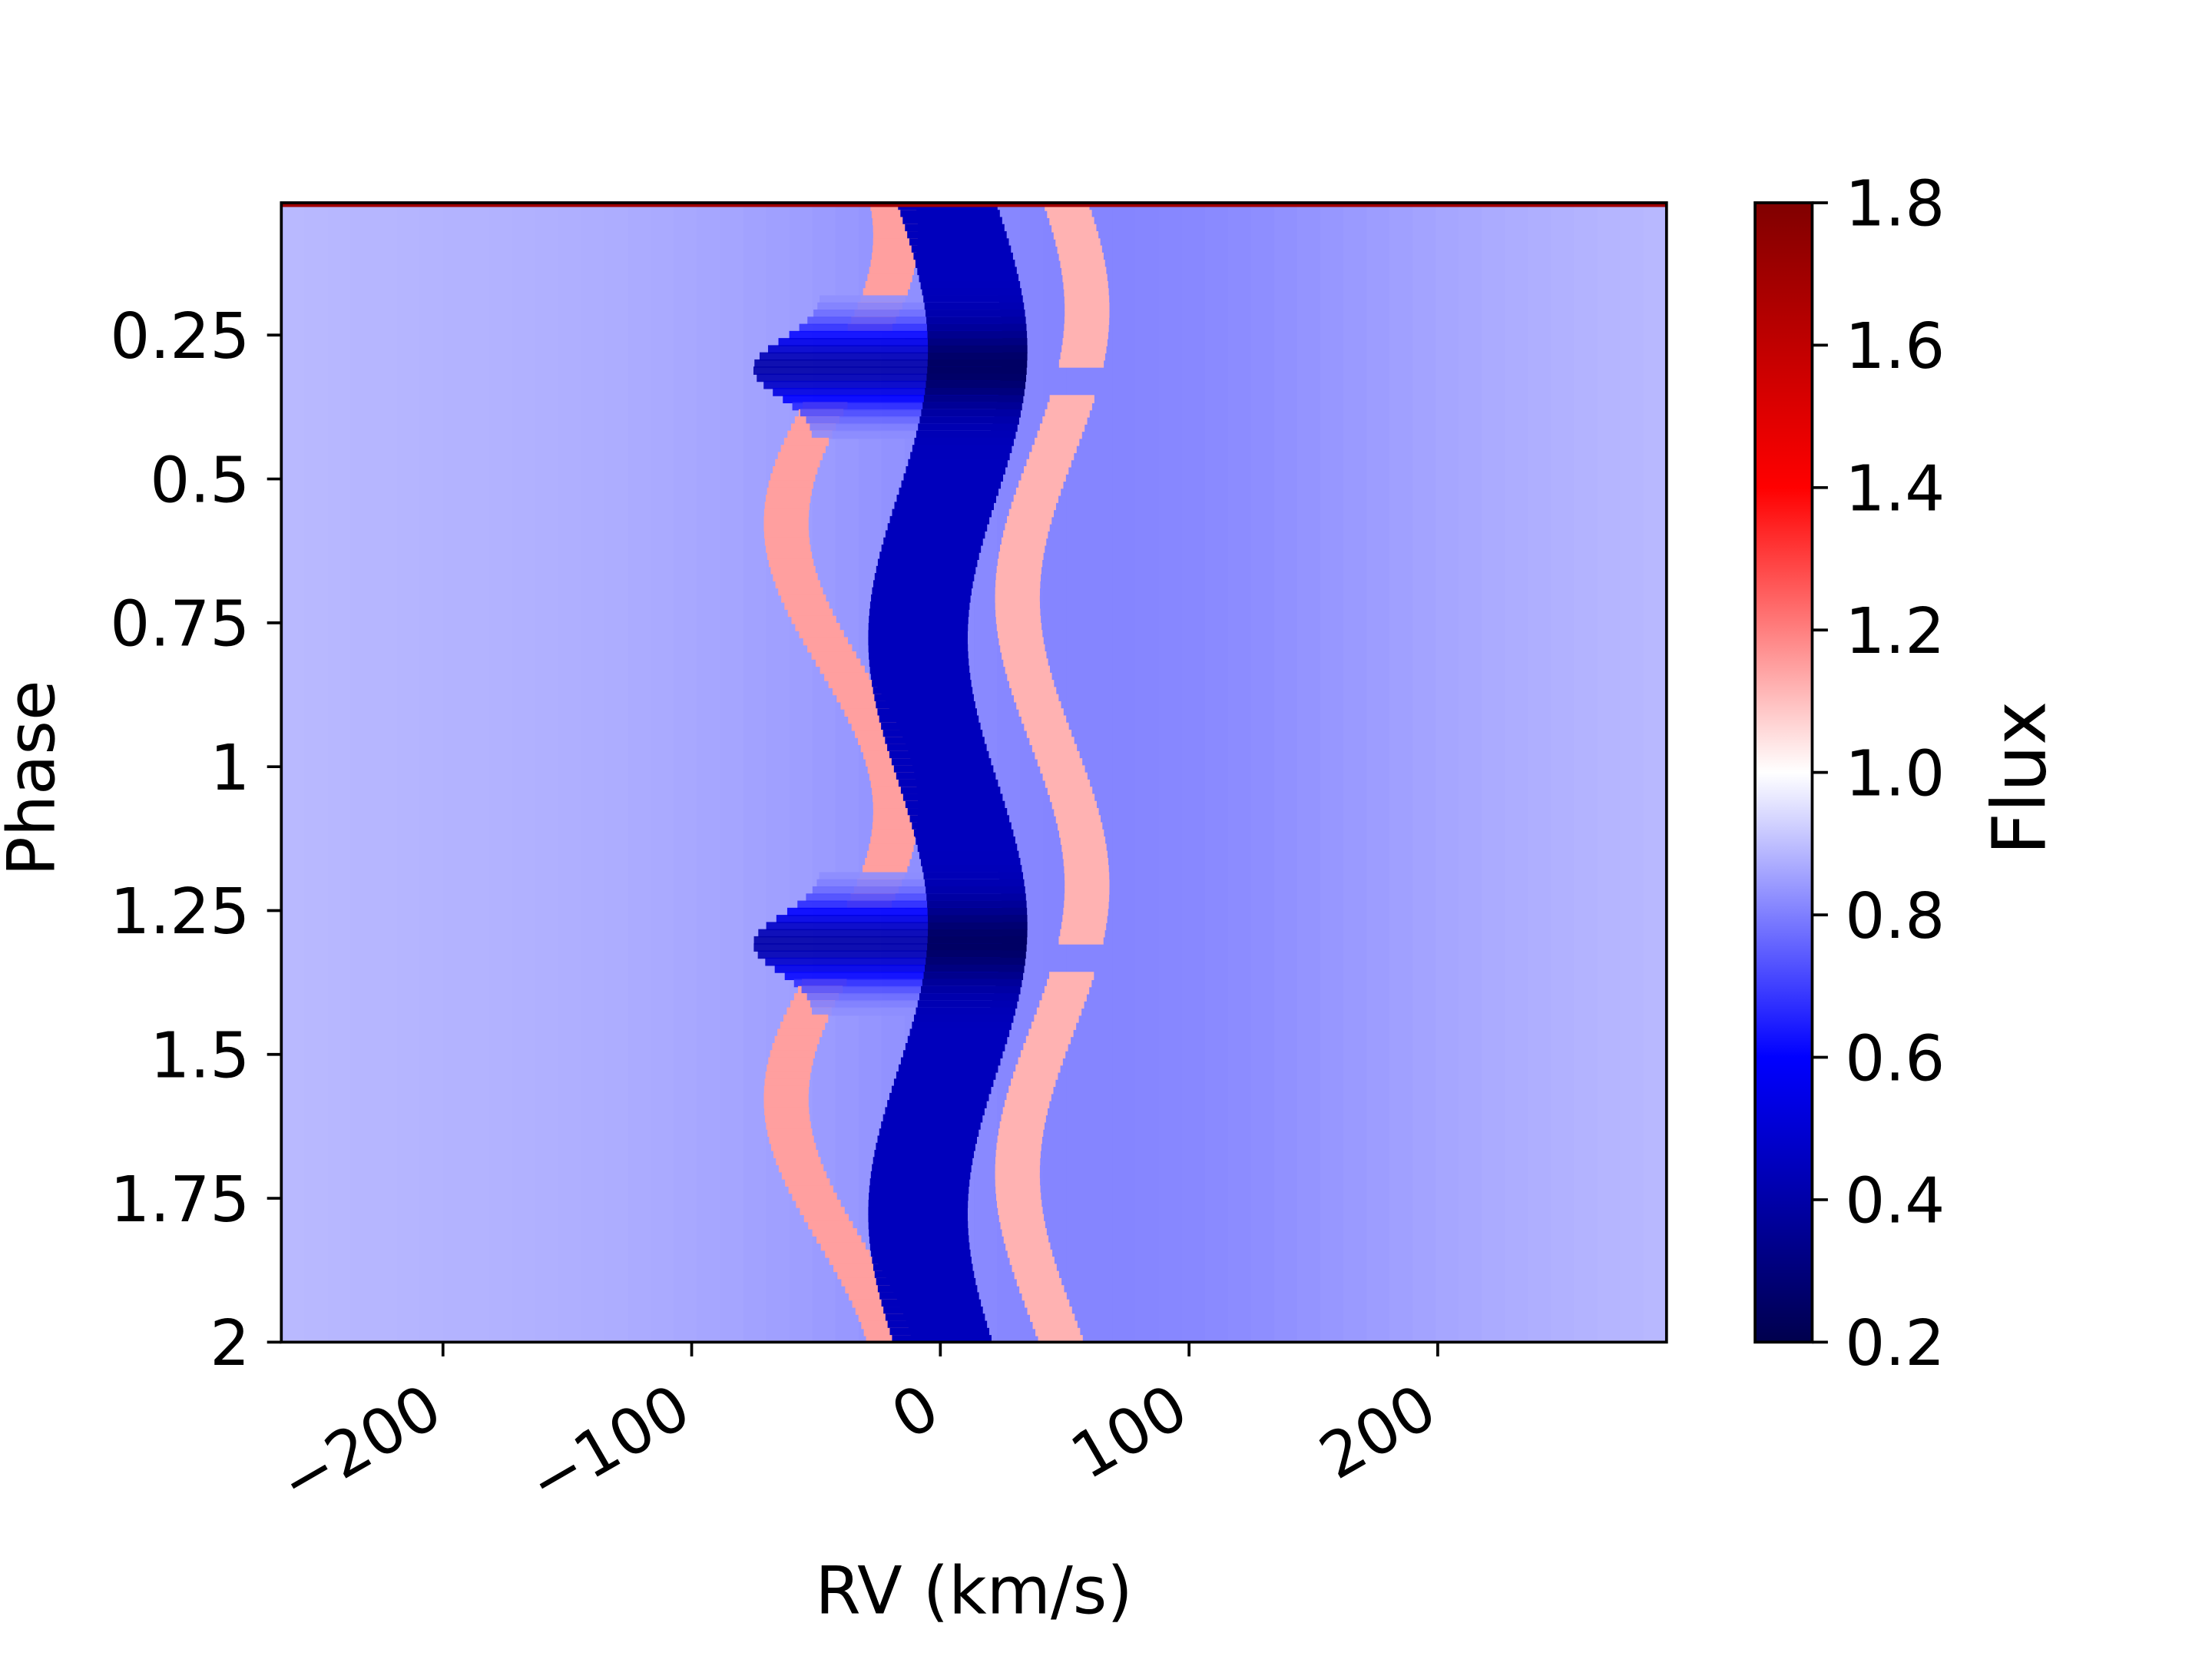  I want to click on x-axis: −200 −100 0 100 200, so click(858, 1431).